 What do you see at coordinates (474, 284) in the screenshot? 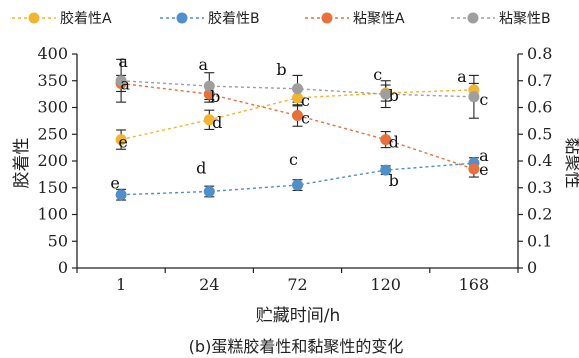
I see `x-tick-label: 168` at bounding box center [474, 284].